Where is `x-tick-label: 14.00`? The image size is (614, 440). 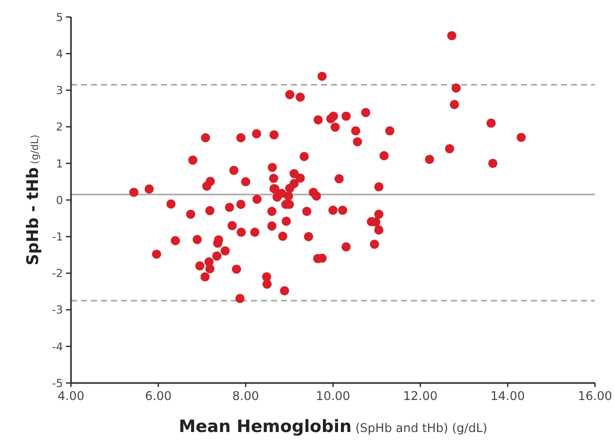 x-tick-label: 14.00 is located at coordinates (507, 396).